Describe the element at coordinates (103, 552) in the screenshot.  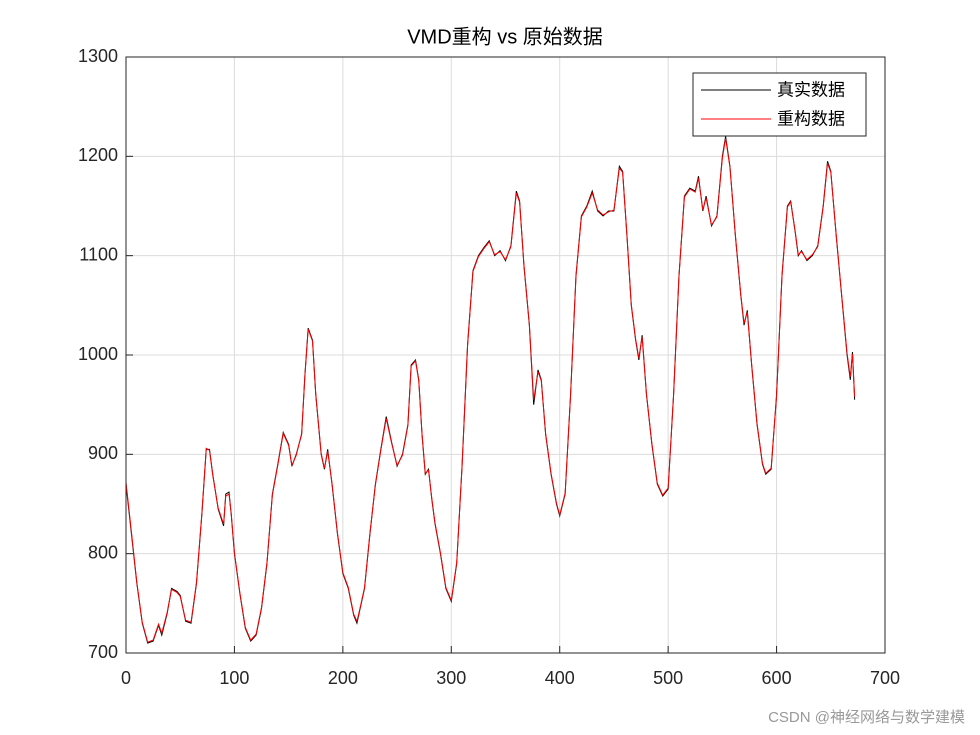
I see `y-tick-label: 800` at that location.